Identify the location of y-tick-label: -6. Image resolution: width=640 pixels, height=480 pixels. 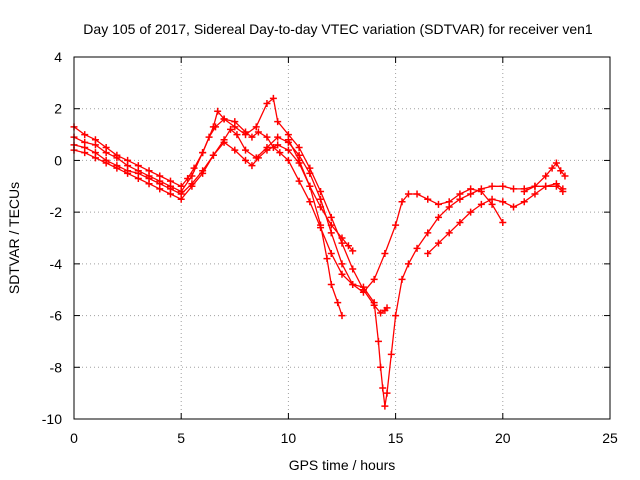
(56, 316).